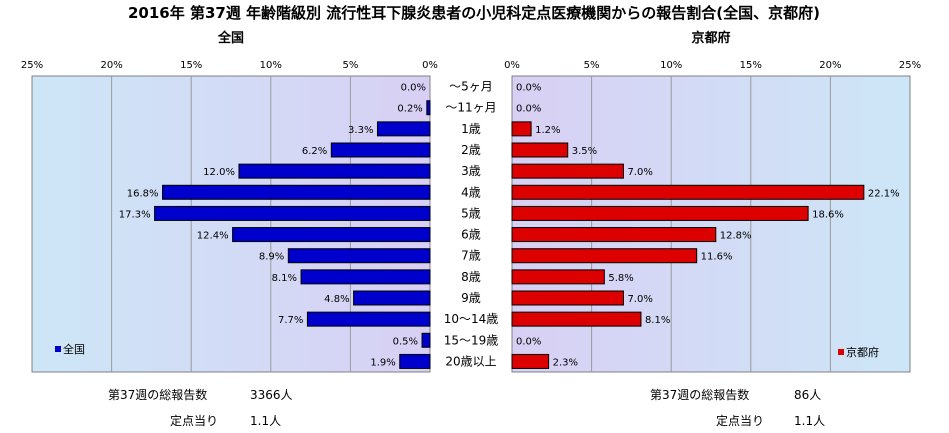 The image size is (949, 433). What do you see at coordinates (471, 340) in the screenshot?
I see `category-label: 15～19歳` at bounding box center [471, 340].